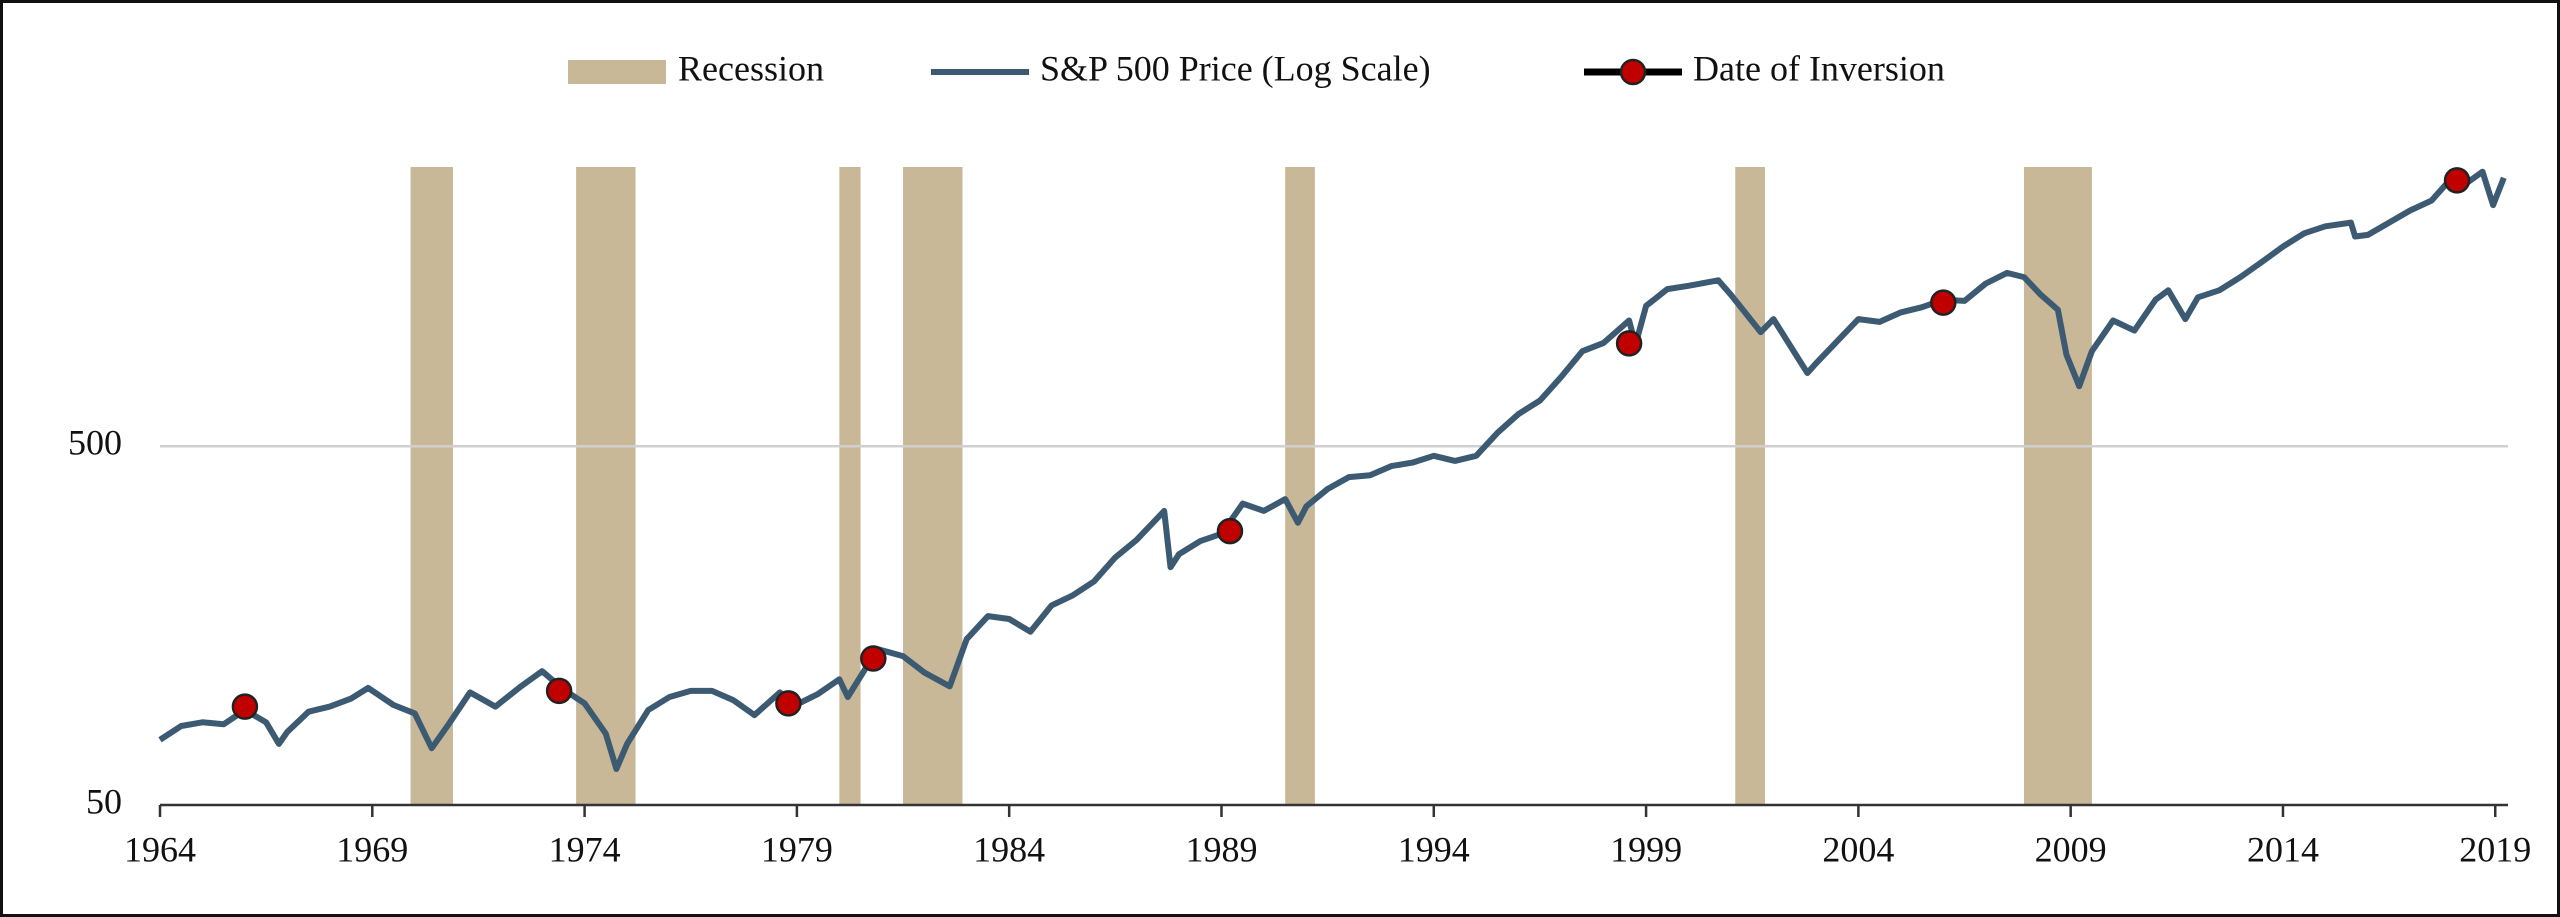  I want to click on x-tick-label: 2014, so click(2283, 849).